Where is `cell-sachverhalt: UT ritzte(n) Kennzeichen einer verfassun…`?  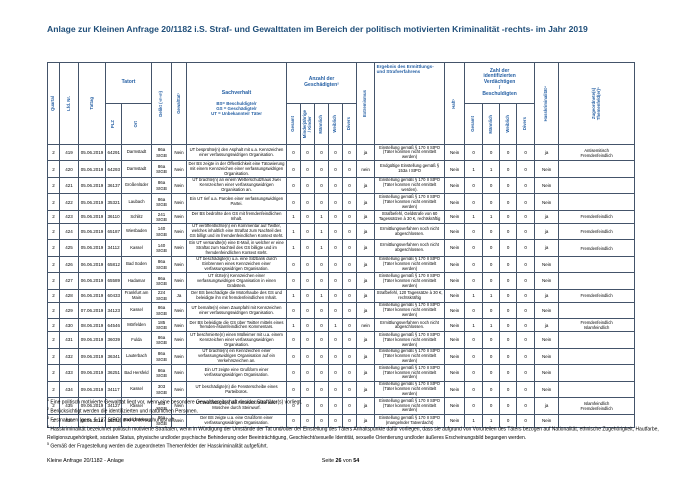 cell-sachverhalt: UT ritzte(n) Kennzeichen einer verfassun… is located at coordinates (237, 281).